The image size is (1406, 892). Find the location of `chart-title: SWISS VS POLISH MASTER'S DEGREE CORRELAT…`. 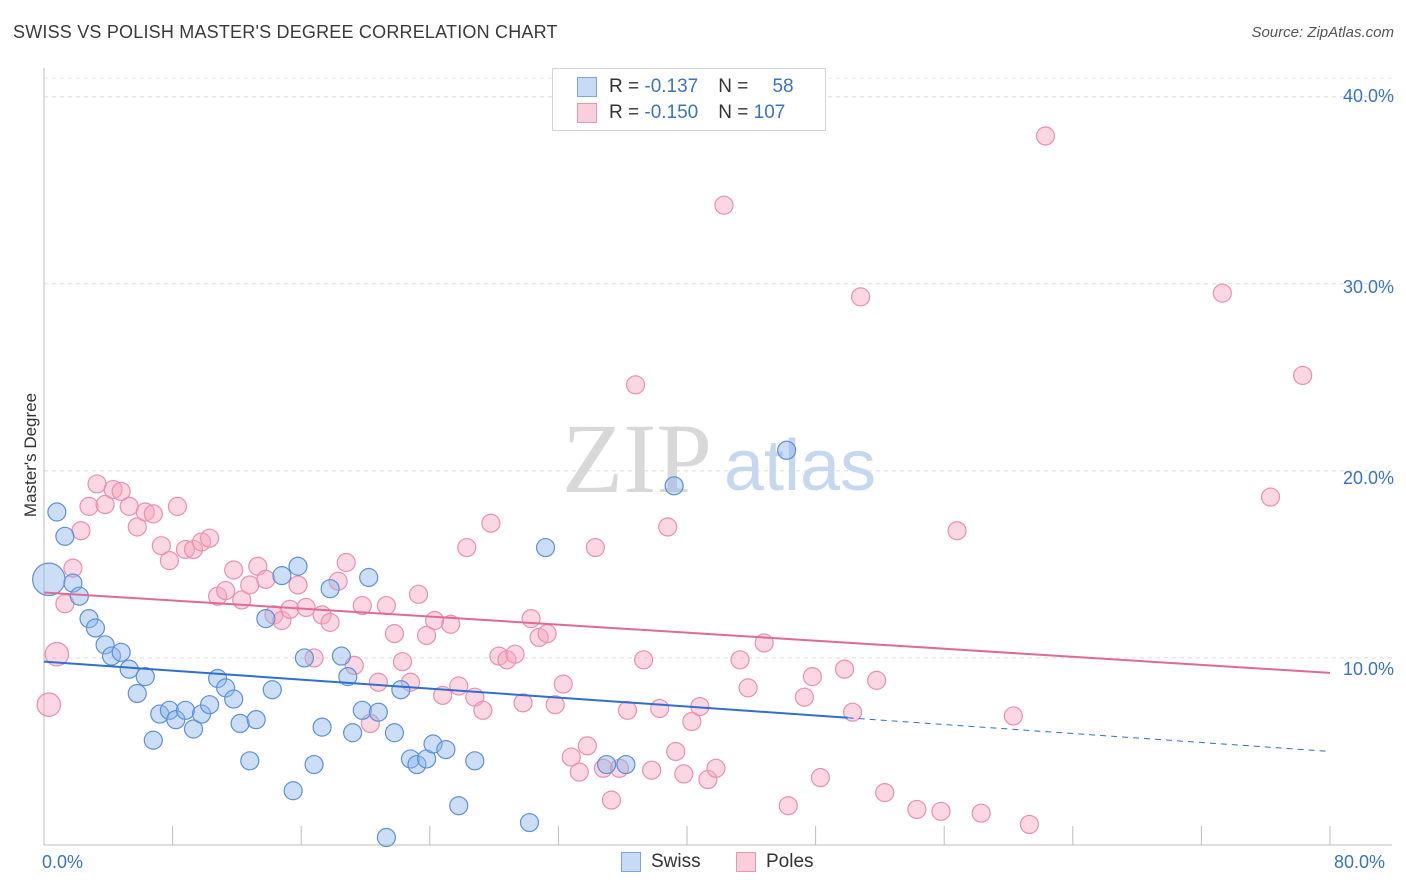

chart-title: SWISS VS POLISH MASTER'S DEGREE CORRELAT… is located at coordinates (285, 32).